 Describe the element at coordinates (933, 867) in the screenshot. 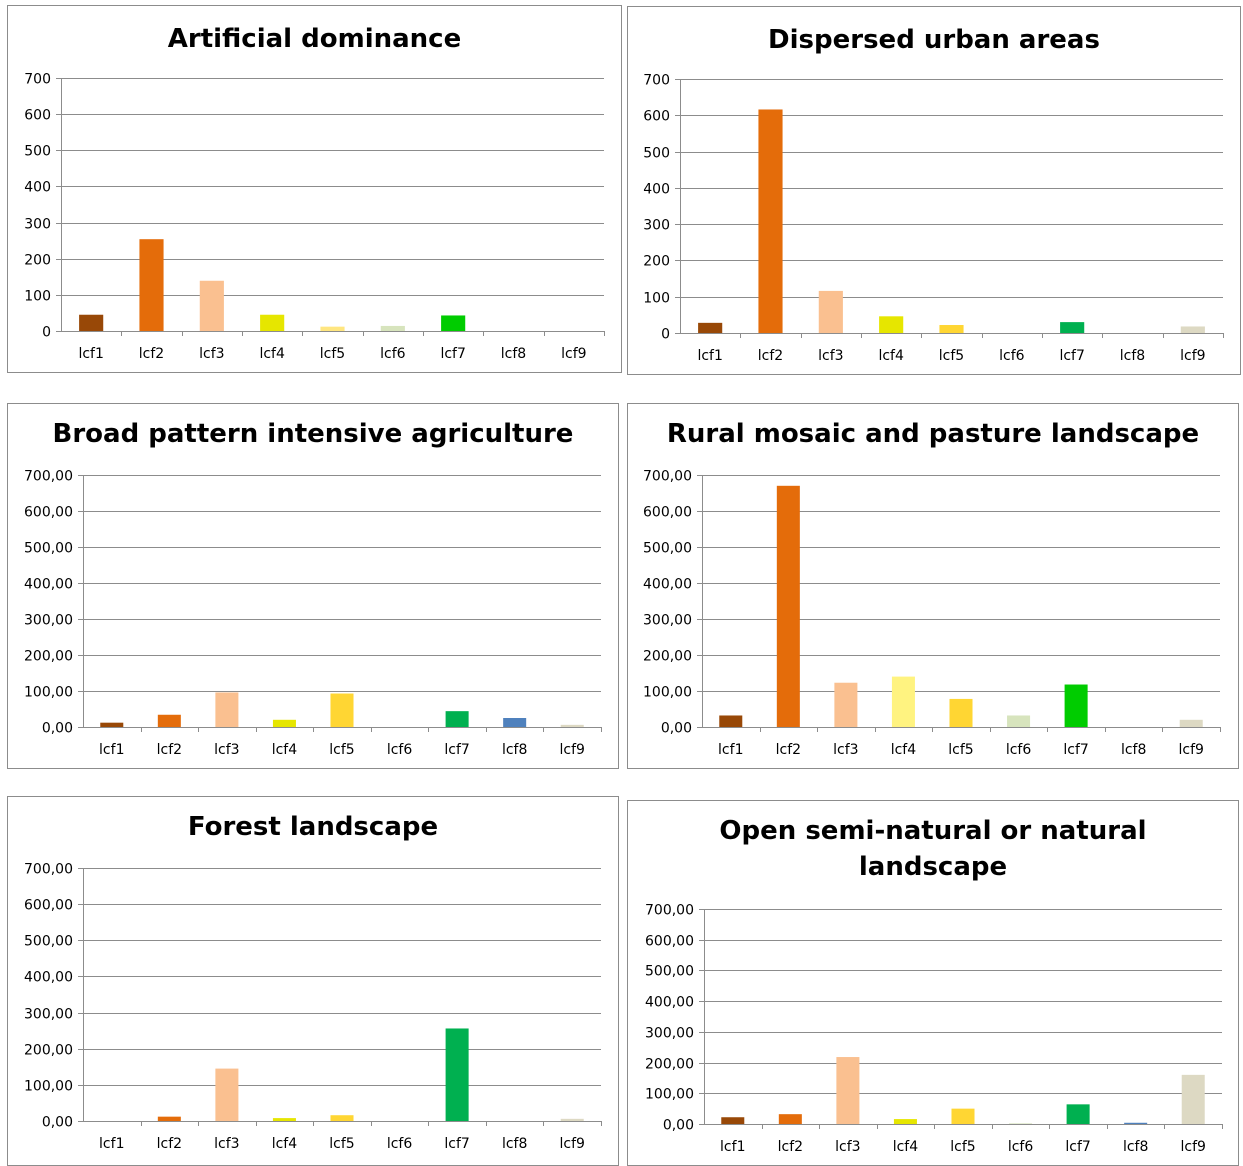

I see `chart-title-line-2: landscape` at that location.